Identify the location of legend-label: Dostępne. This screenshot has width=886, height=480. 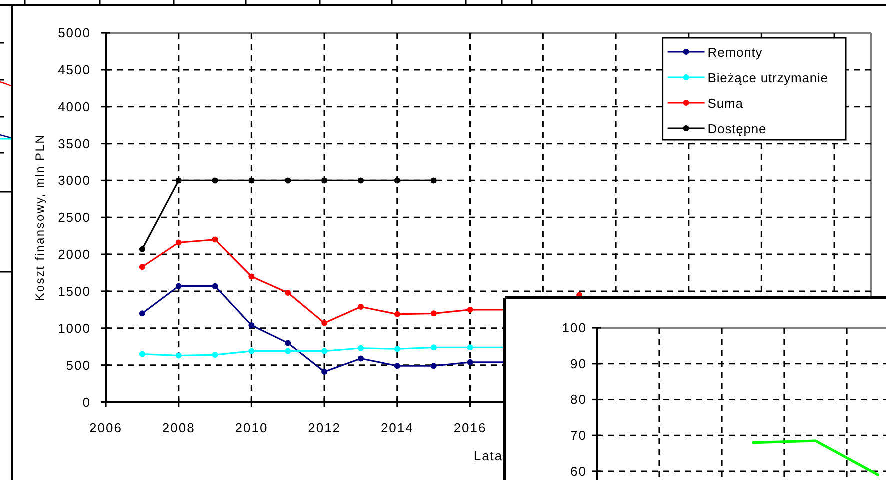
(737, 128).